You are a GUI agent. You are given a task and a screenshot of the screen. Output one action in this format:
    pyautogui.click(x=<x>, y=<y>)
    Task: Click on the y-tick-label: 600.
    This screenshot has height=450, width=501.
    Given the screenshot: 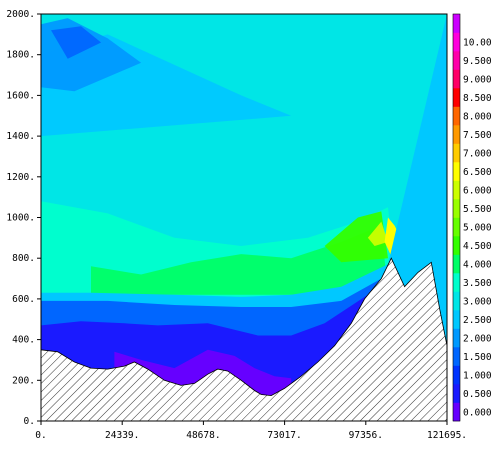 What is the action you would take?
    pyautogui.click(x=23, y=299)
    